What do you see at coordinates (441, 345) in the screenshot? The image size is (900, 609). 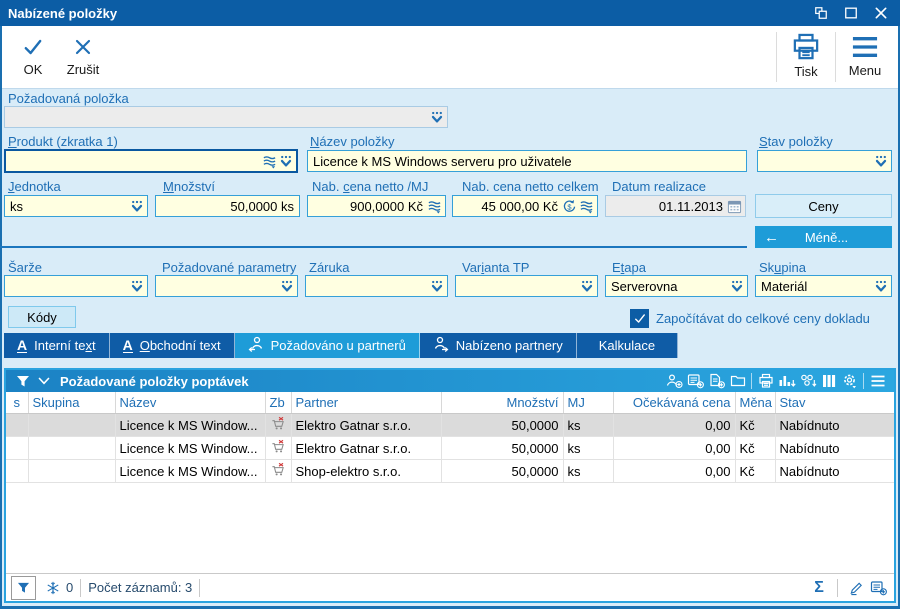 I see `person-arrow-right-icon` at bounding box center [441, 345].